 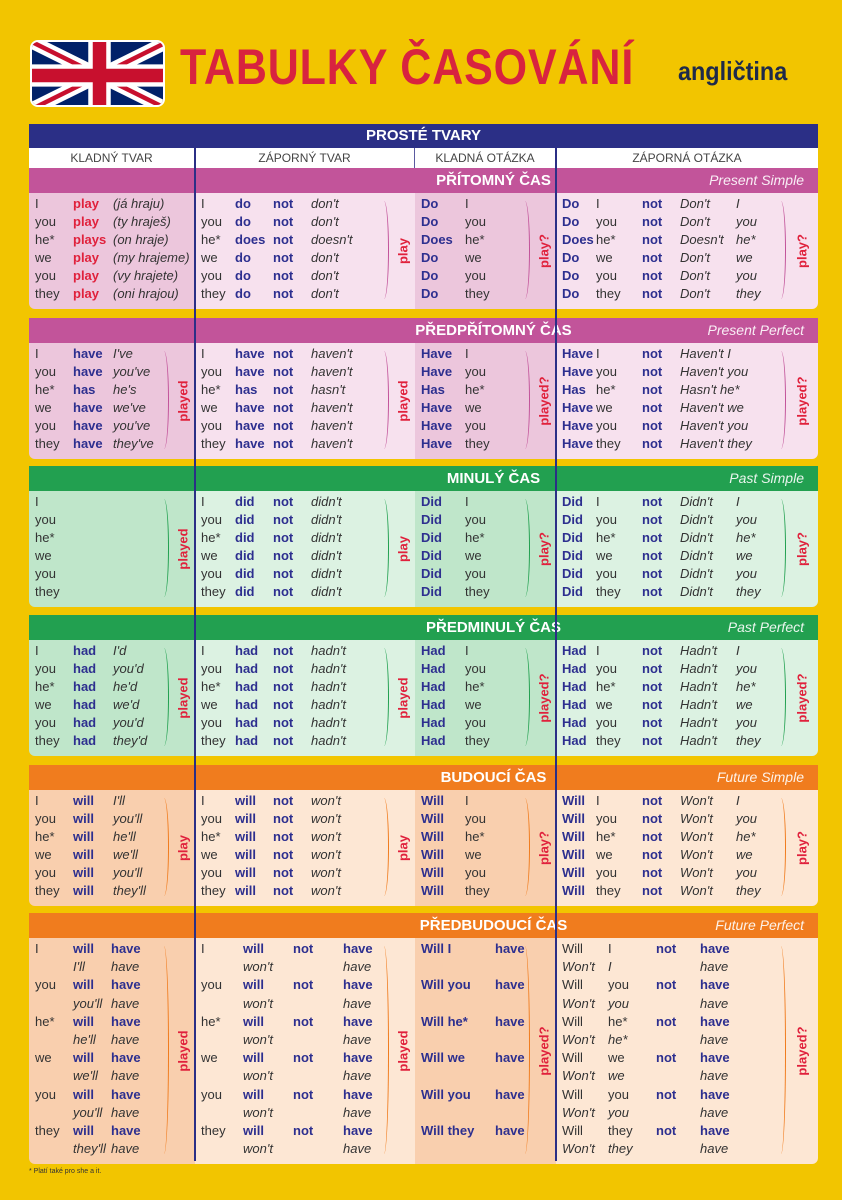 I want to click on table-row: Did he*, so click(x=488, y=538).